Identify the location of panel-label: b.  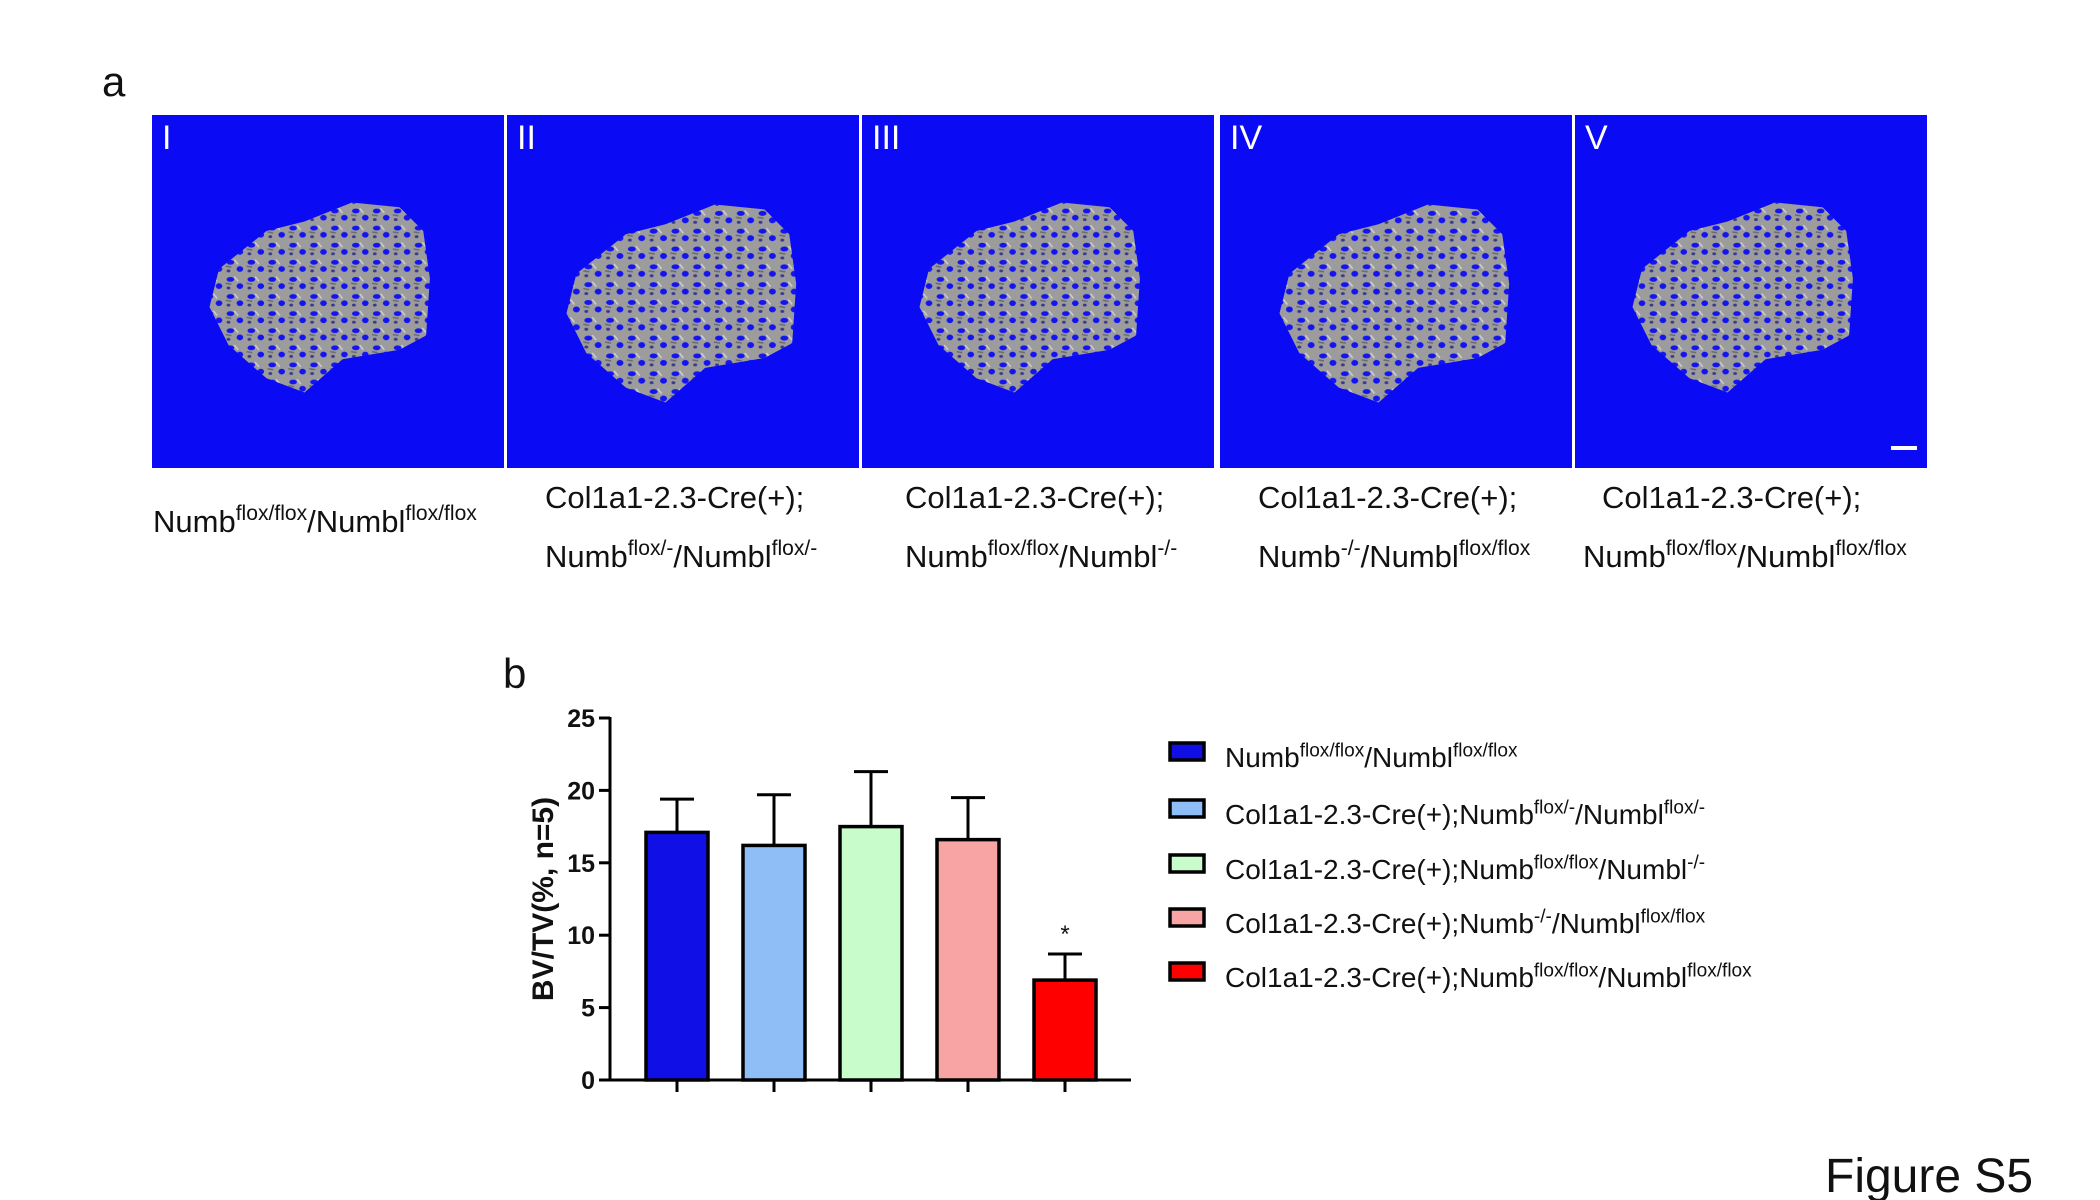
(514, 673).